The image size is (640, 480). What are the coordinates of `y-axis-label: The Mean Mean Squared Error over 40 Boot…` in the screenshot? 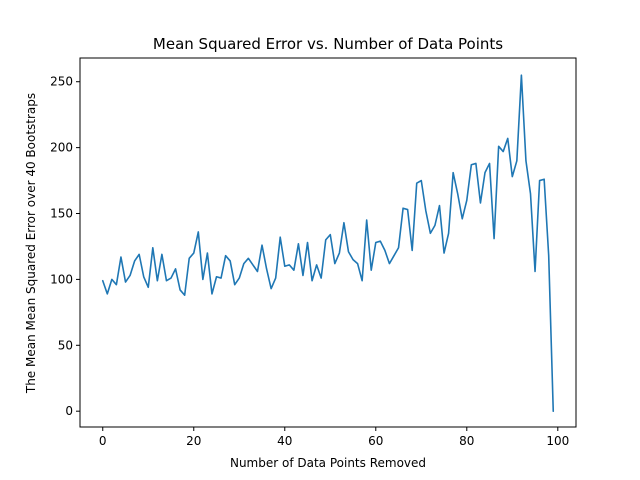 It's located at (31, 243).